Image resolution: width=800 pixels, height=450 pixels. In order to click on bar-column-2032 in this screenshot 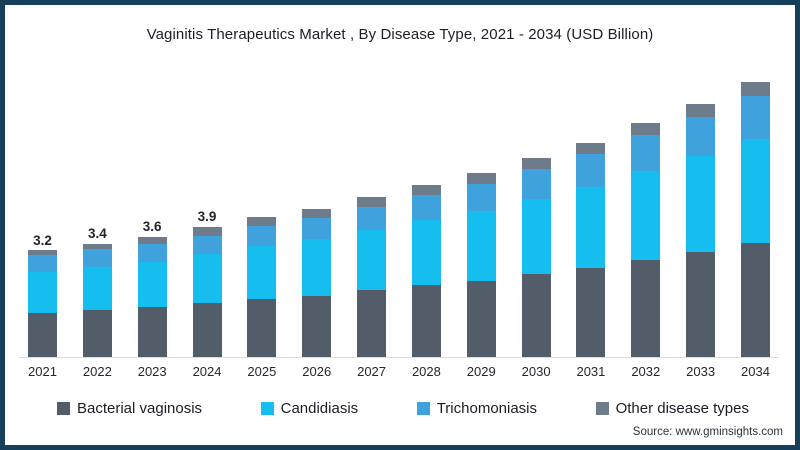, I will do `click(646, 240)`.